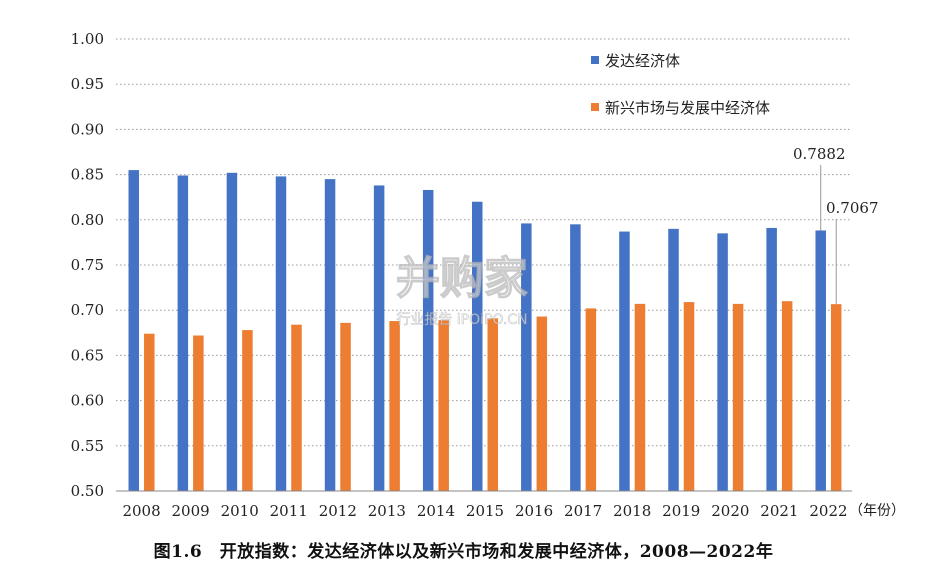 The image size is (927, 574). I want to click on y-tick-label: 0.65, so click(87, 355).